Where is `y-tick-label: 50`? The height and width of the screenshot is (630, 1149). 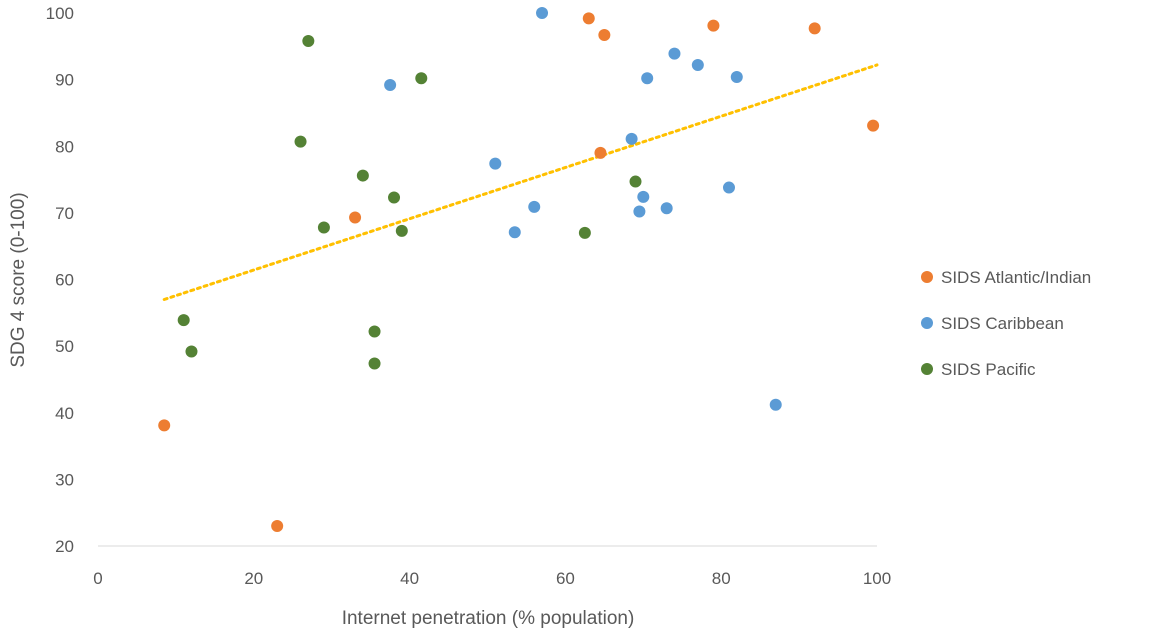
y-tick-label: 50 is located at coordinates (64, 346).